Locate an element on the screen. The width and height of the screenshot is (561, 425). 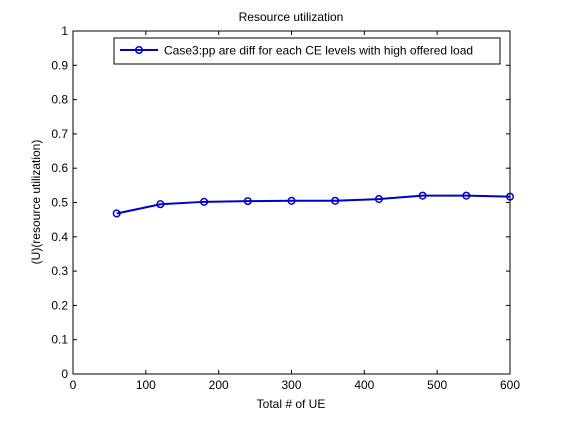
legend-box is located at coordinates (307, 51).